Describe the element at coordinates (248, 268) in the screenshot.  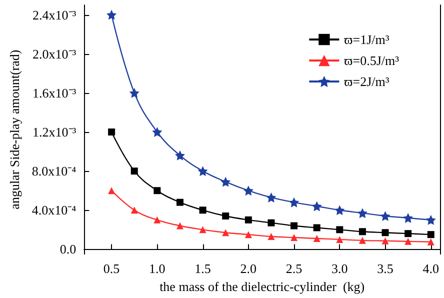
I see `x-tick-label: 2.0` at that location.